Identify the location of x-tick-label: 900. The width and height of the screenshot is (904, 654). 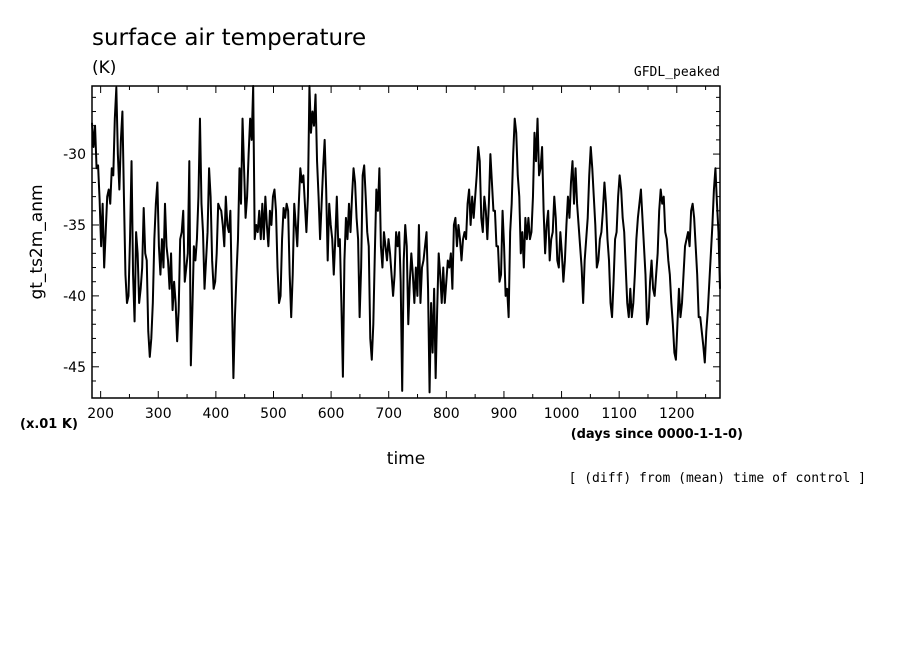
(504, 414).